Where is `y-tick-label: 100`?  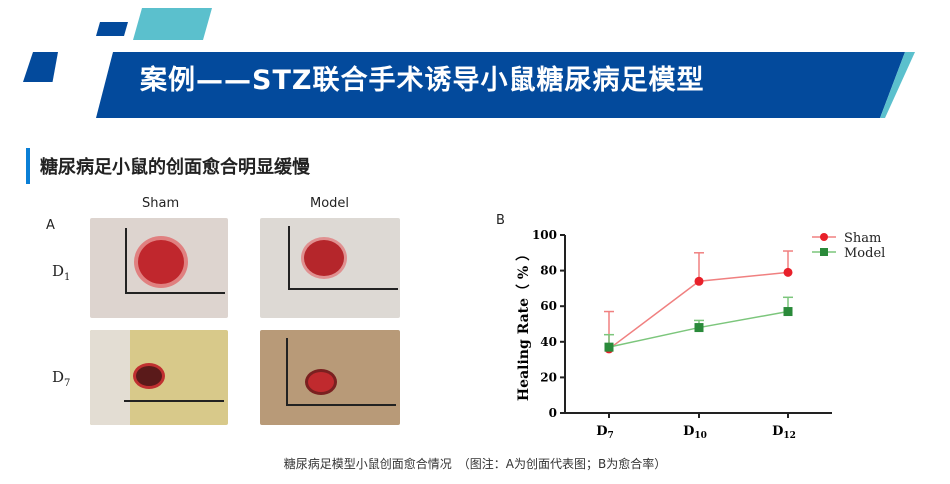 y-tick-label: 100 is located at coordinates (544, 235).